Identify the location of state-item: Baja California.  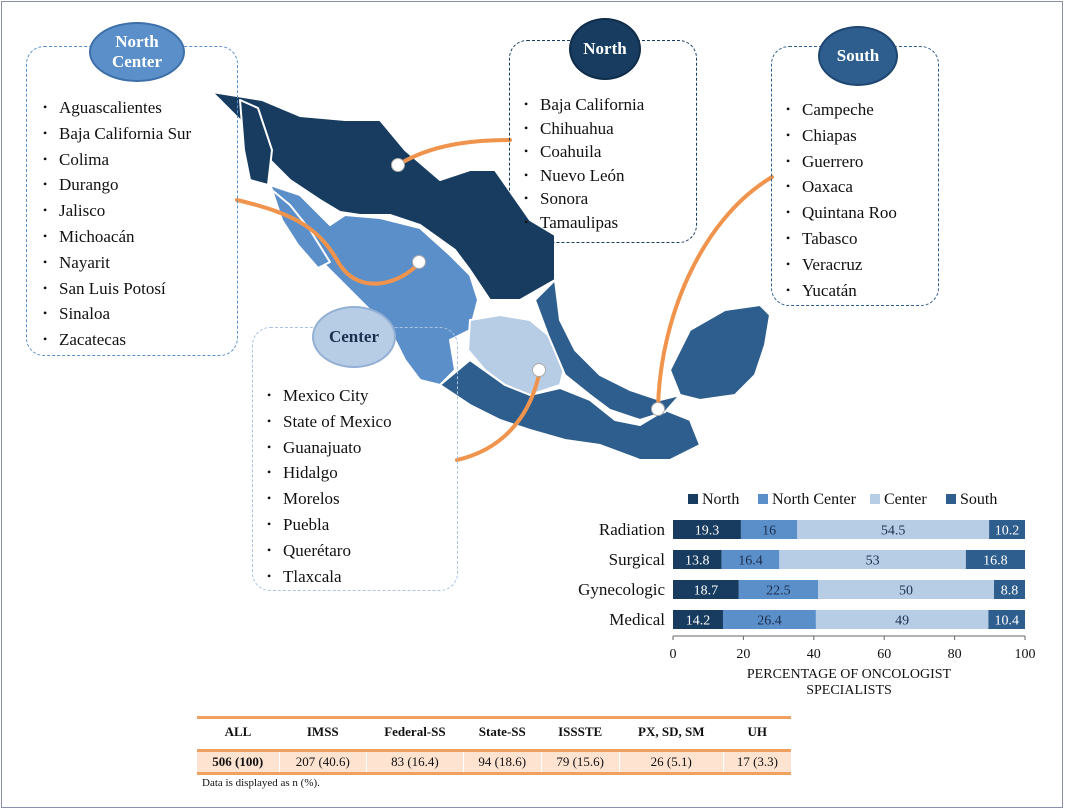
(584, 105).